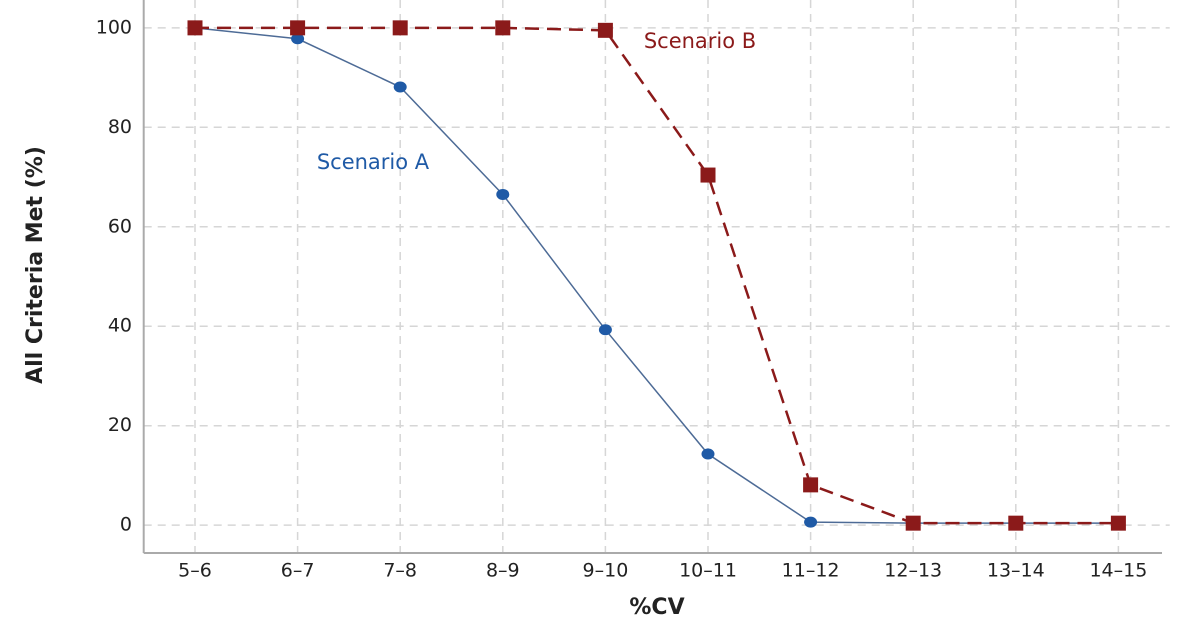 The height and width of the screenshot is (630, 1200). I want to click on y-tick-label: 0, so click(126, 525).